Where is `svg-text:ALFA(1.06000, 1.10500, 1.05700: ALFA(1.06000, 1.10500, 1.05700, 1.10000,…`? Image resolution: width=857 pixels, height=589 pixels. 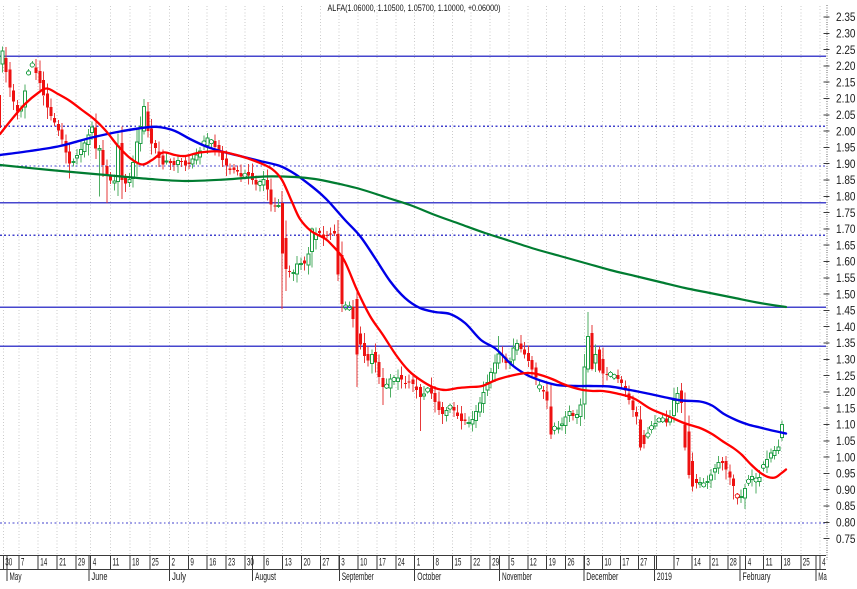 svg-text:ALFA(1.06000, 1.10500, 1.05700: ALFA(1.06000, 1.10500, 1.05700, 1.10000,… is located at coordinates (414, 8).